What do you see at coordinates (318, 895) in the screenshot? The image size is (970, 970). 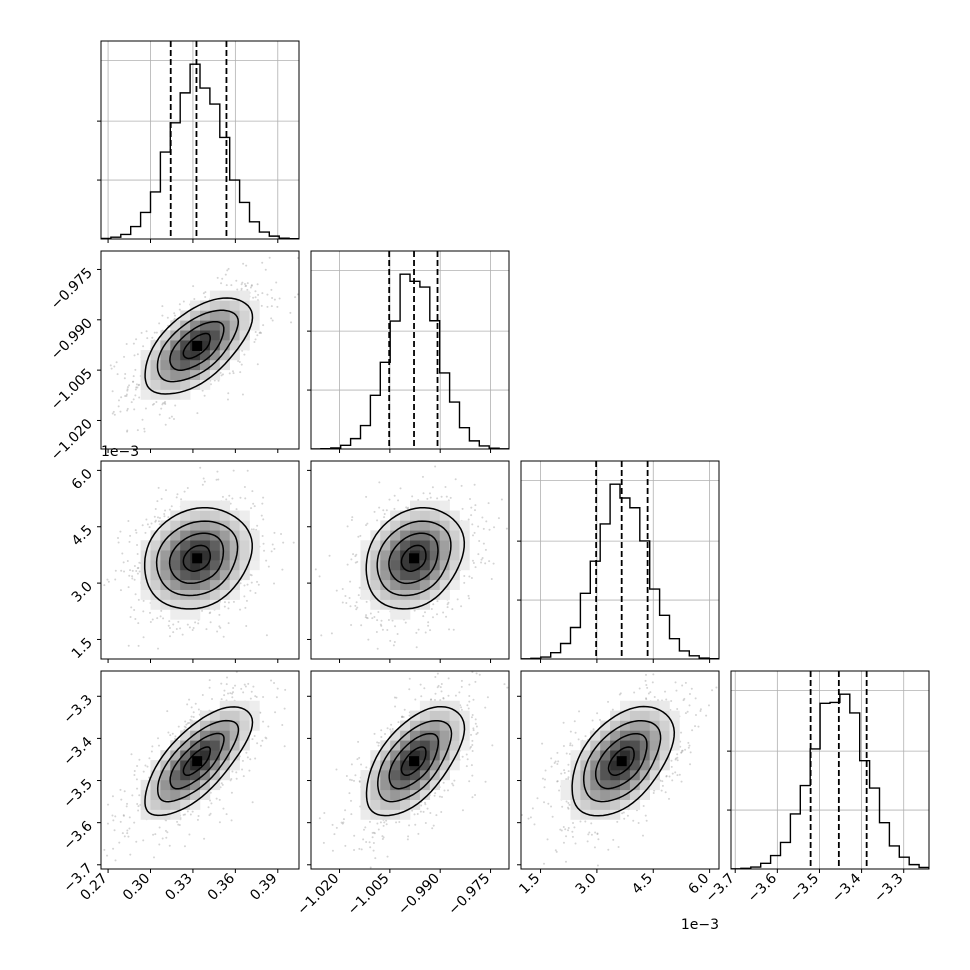 I see `x-tick-label: −1.020` at bounding box center [318, 895].